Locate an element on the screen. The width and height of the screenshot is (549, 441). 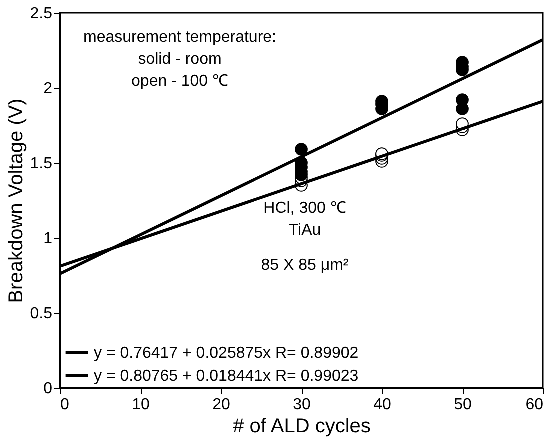
x-axis-title: # of ALD cycles is located at coordinates (302, 427).